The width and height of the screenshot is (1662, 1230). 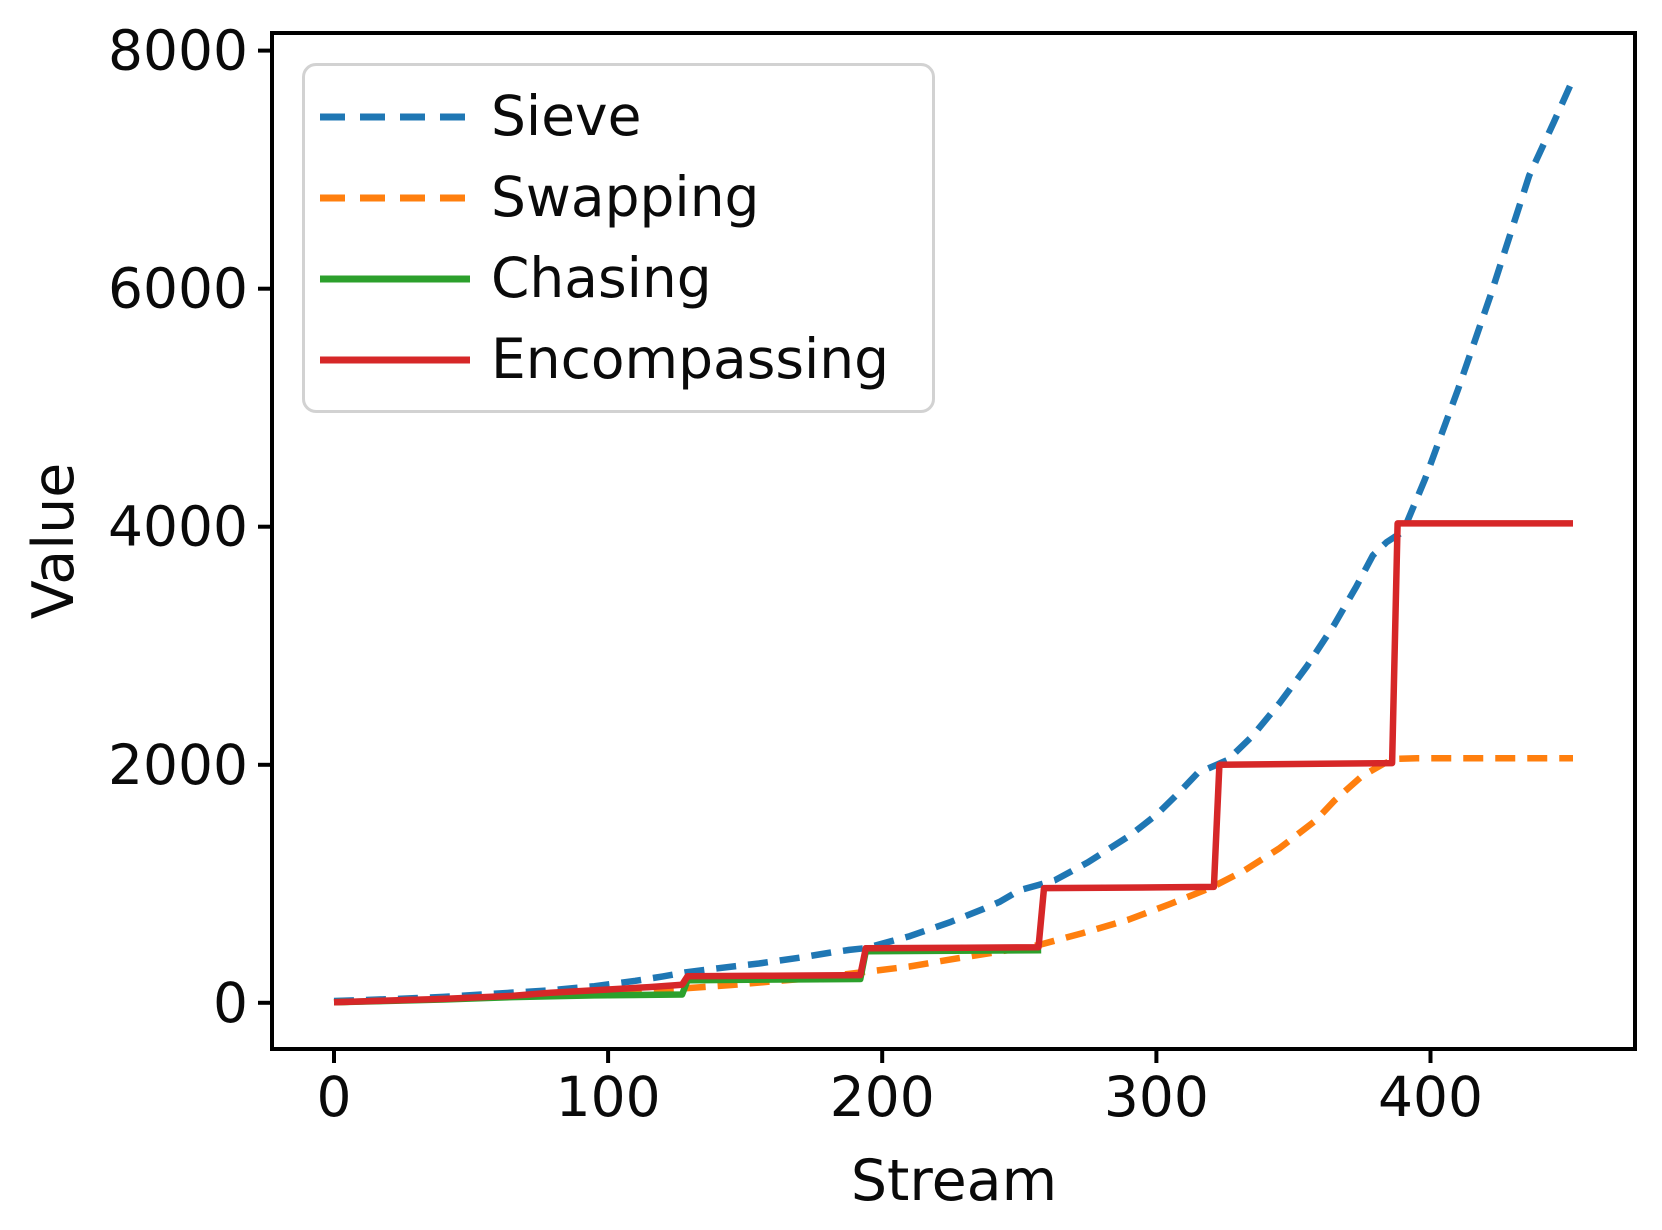 I want to click on legend-item-swapping: Swapping, so click(x=625, y=198).